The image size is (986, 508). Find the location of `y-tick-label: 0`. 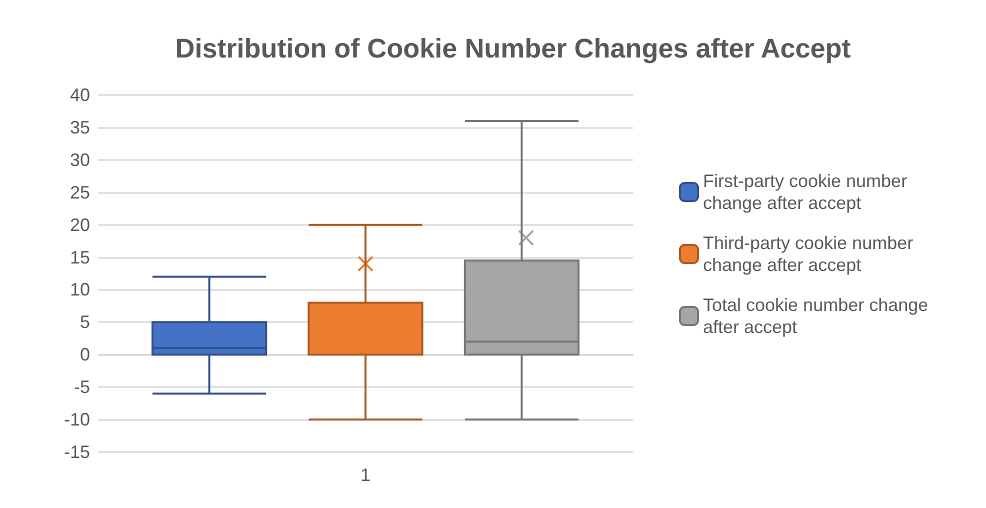

y-tick-label: 0 is located at coordinates (85, 354).